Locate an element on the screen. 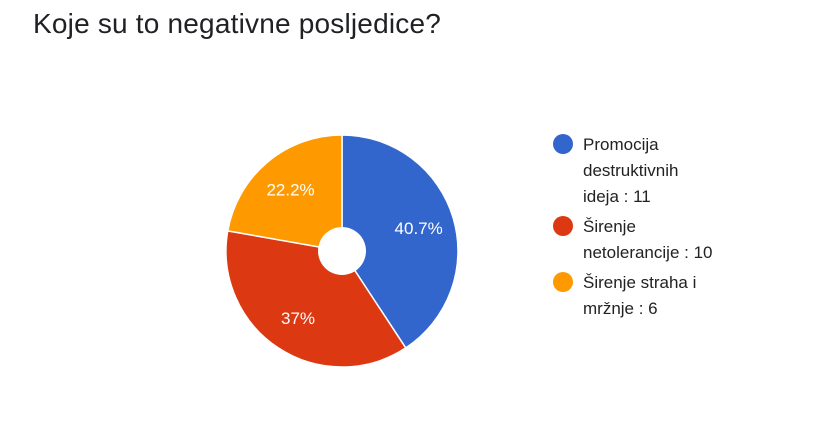  legend-swatch-orange is located at coordinates (563, 282).